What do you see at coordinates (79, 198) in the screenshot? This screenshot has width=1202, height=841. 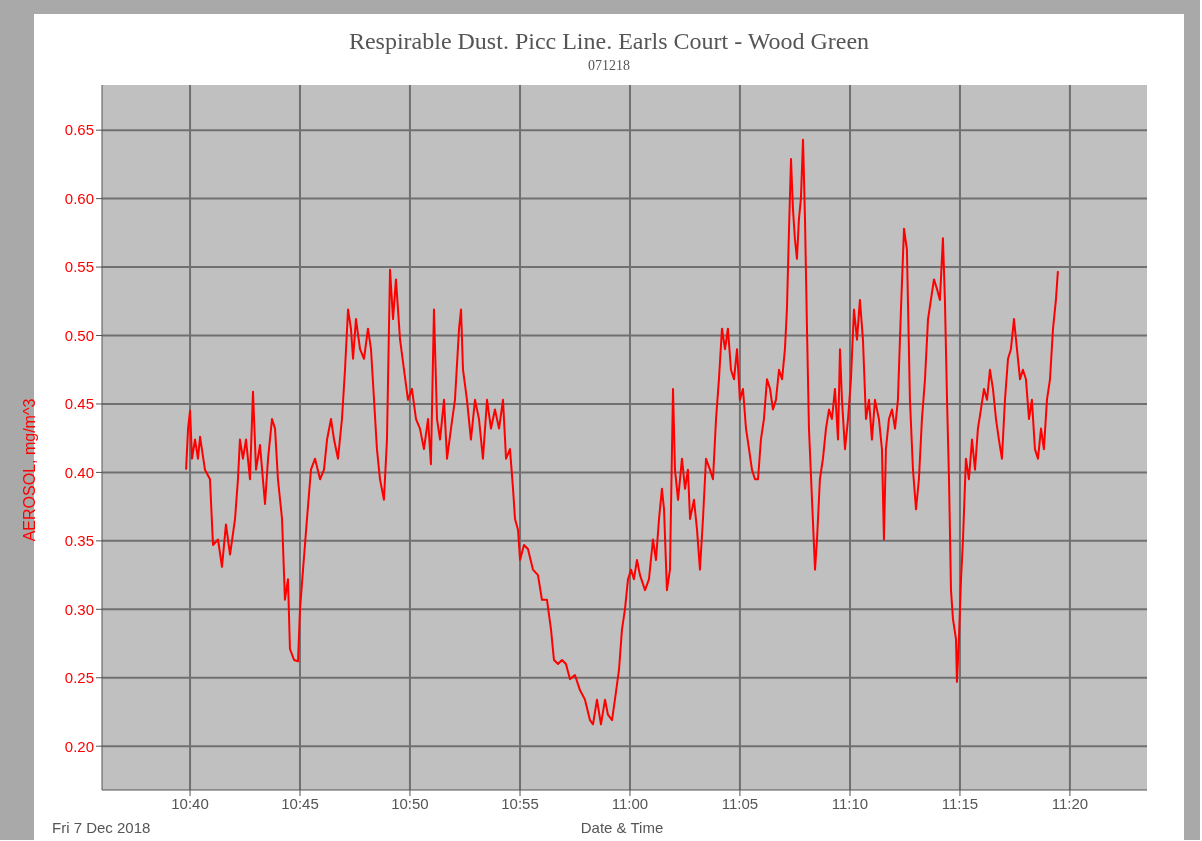 I see `y-tick-label: 0.60` at bounding box center [79, 198].